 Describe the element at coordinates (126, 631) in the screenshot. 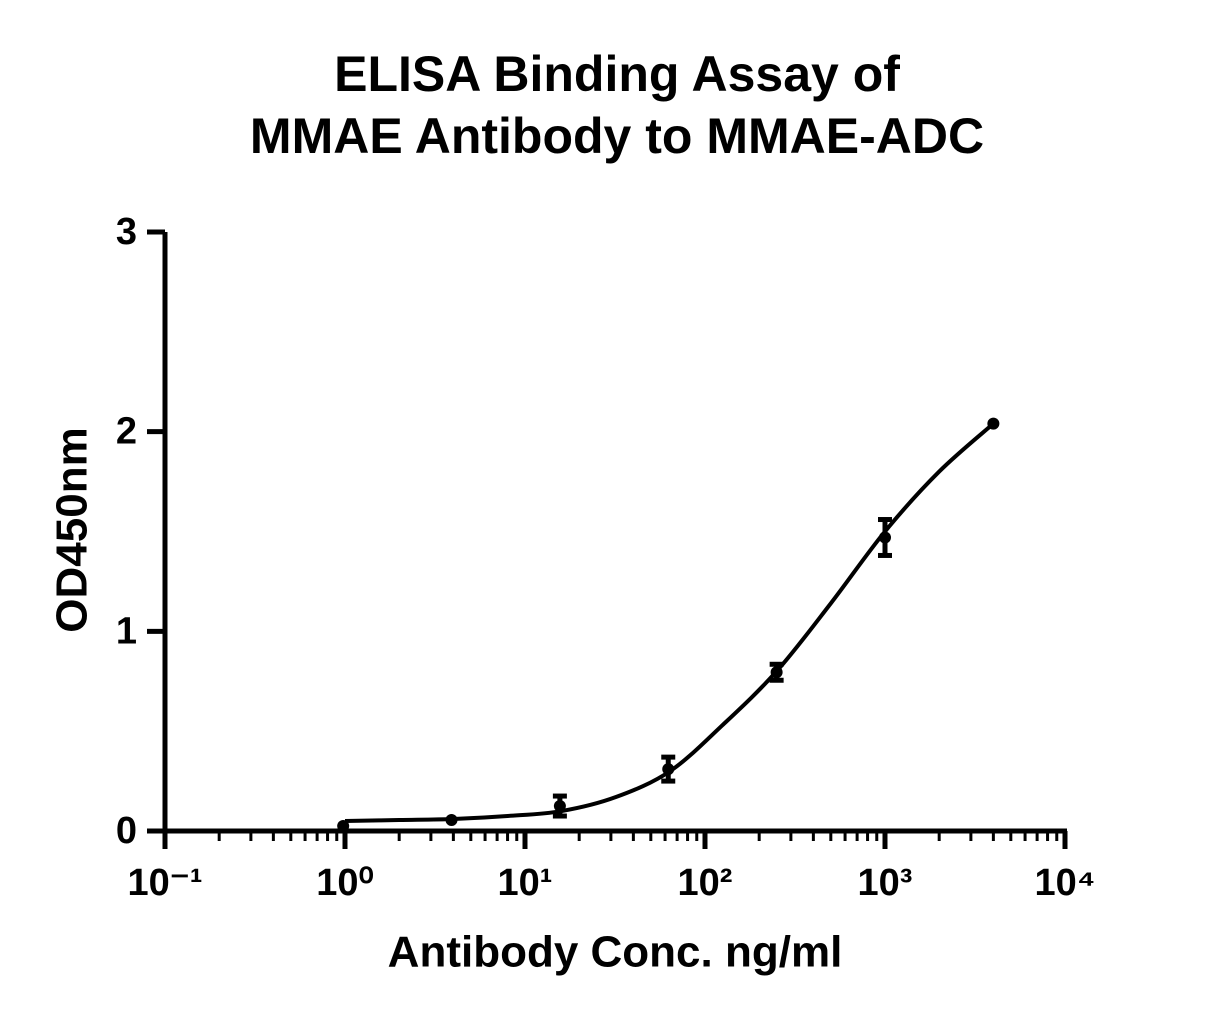

I see `y-tick-label: 1` at that location.